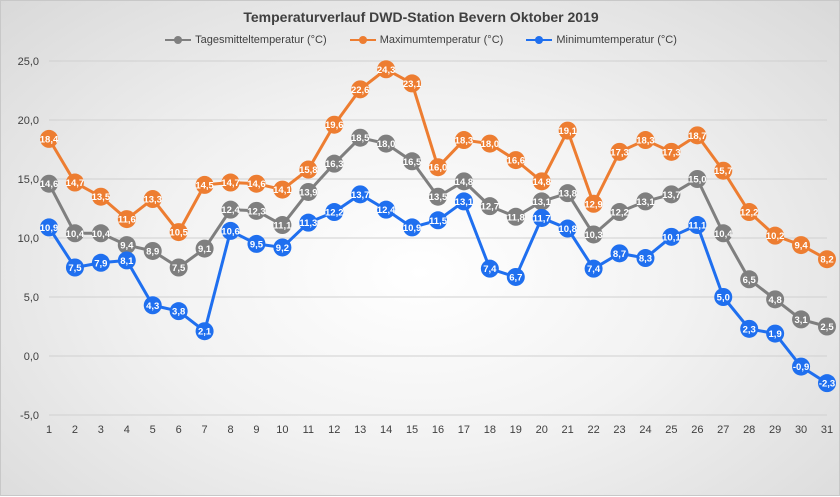  What do you see at coordinates (28, 239) in the screenshot?
I see `y-tick-label: 10,0` at bounding box center [28, 239].